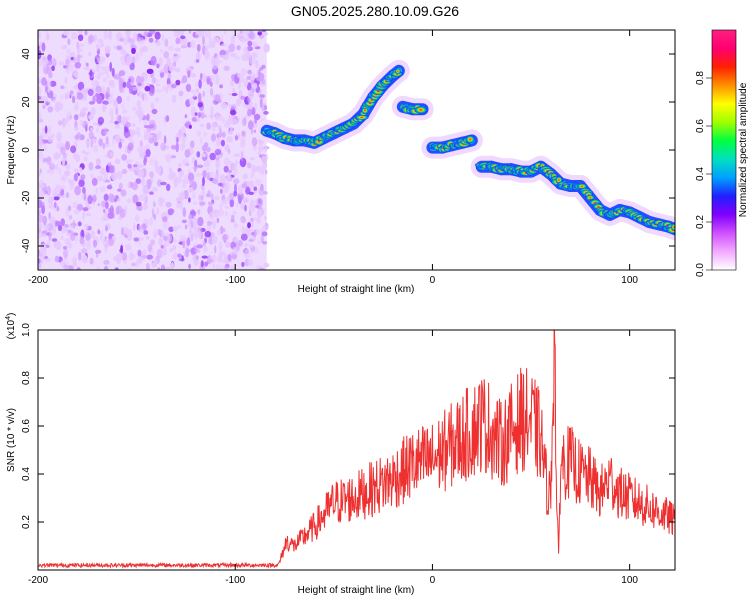  I want to click on snr-xtick-label: -100, so click(235, 580).